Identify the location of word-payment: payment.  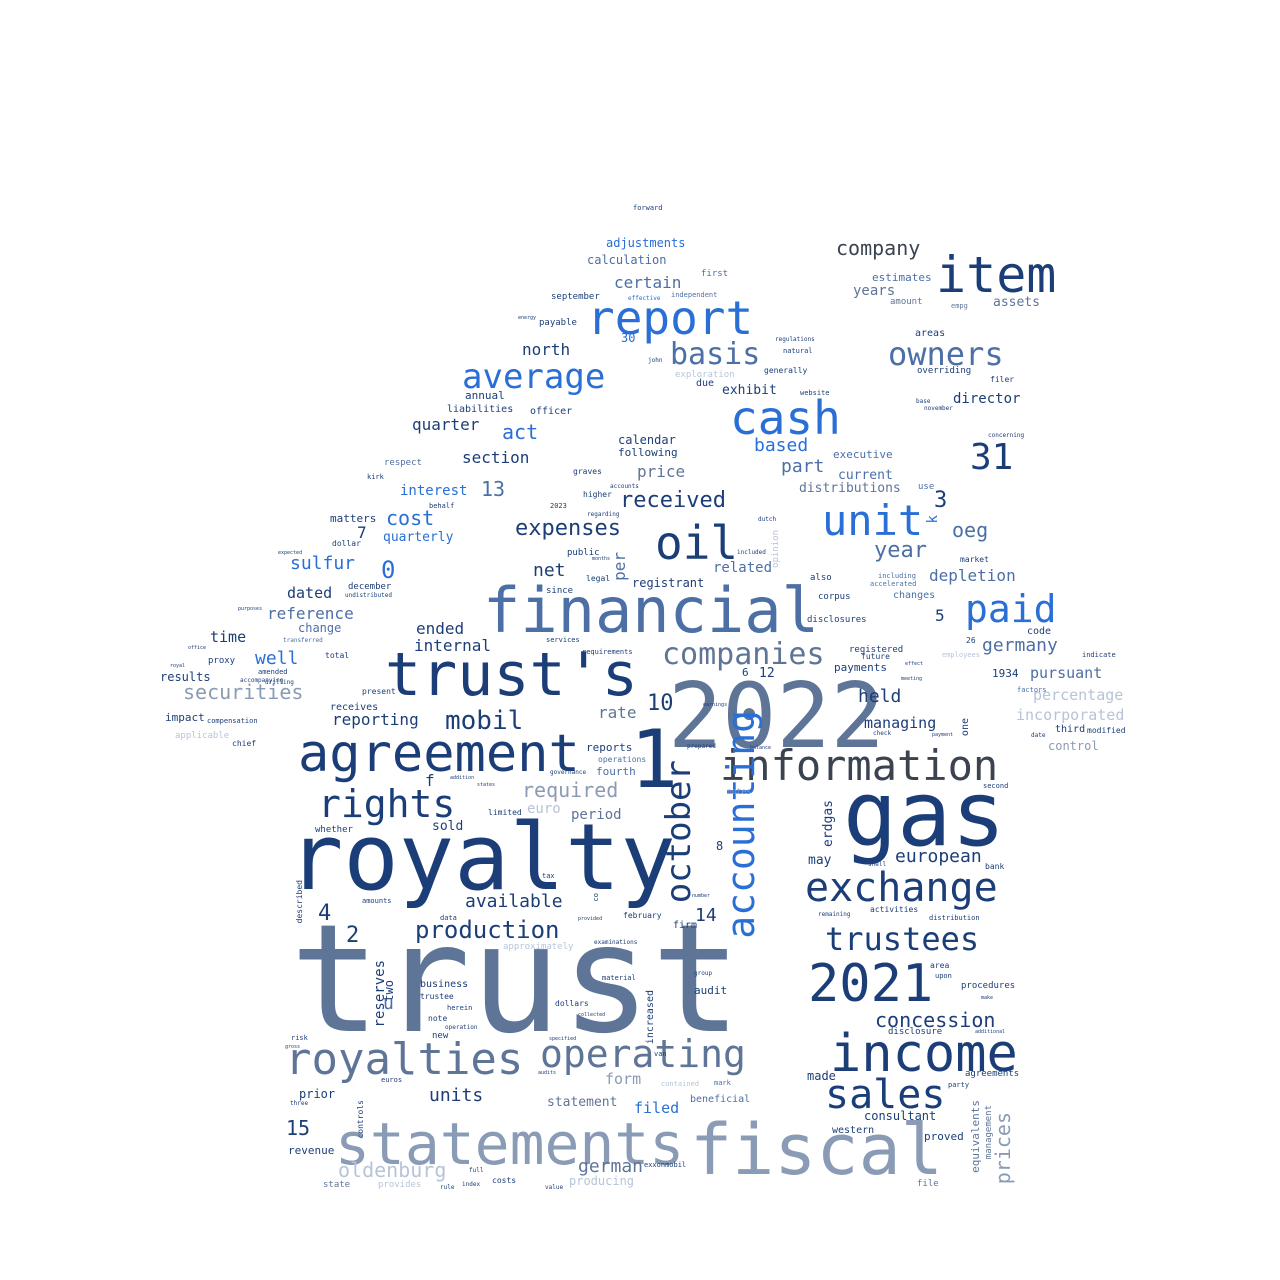
(943, 735).